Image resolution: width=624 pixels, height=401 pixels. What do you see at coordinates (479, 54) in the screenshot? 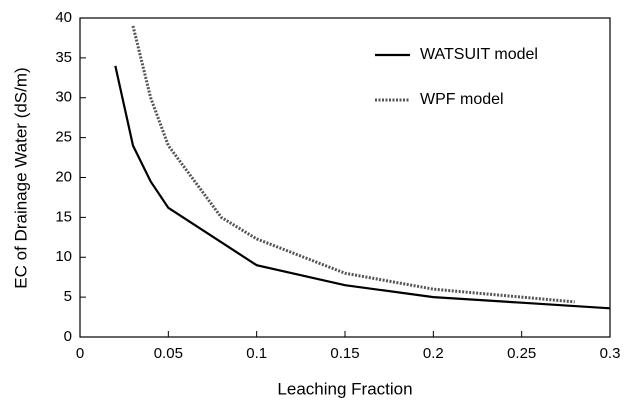
I see `legend-label: WATSUIT model` at bounding box center [479, 54].